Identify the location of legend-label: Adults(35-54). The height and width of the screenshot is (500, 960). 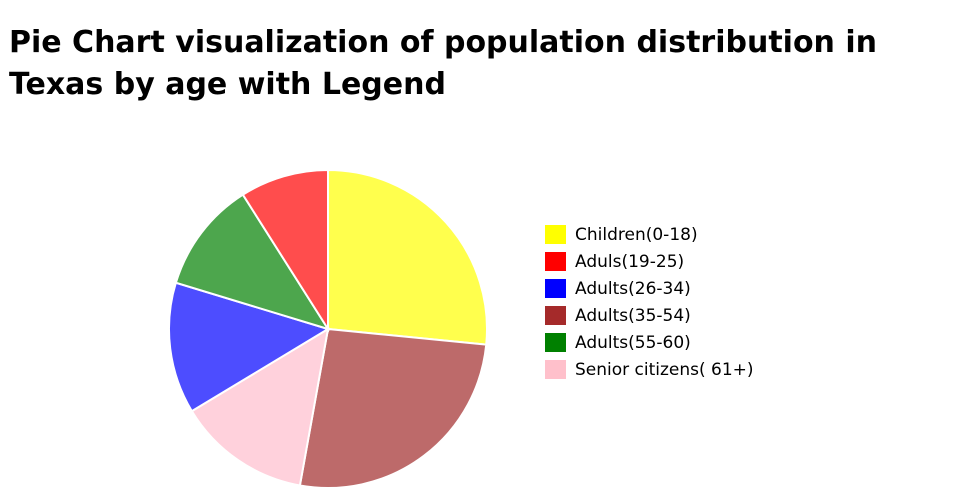
(633, 315).